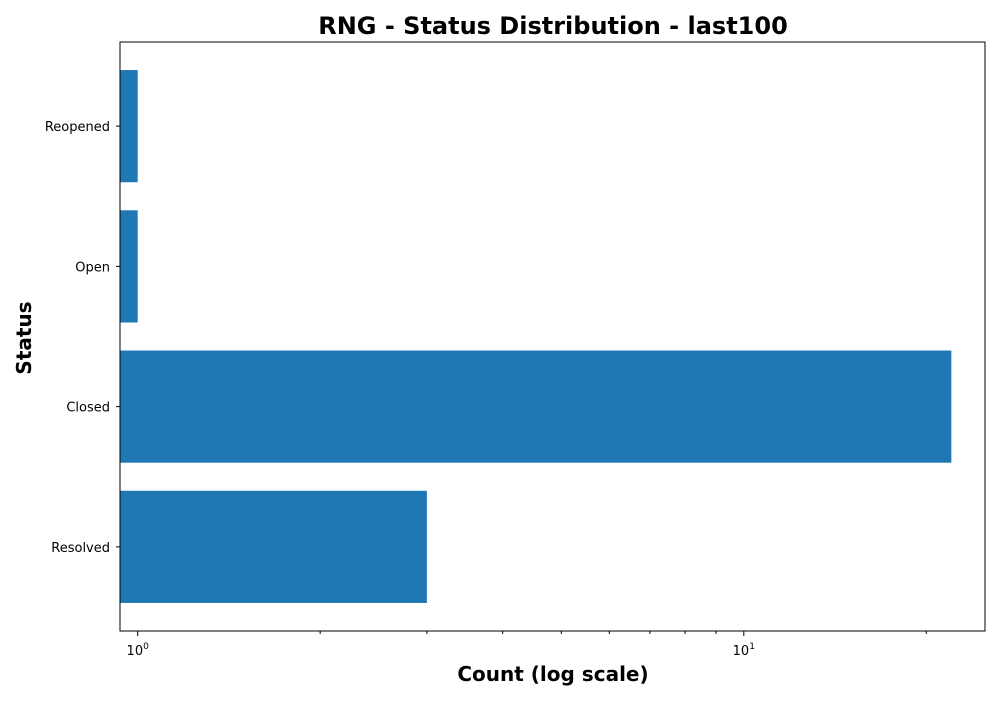 This screenshot has height=704, width=1000. What do you see at coordinates (129, 126) in the screenshot?
I see `bar-reopened` at bounding box center [129, 126].